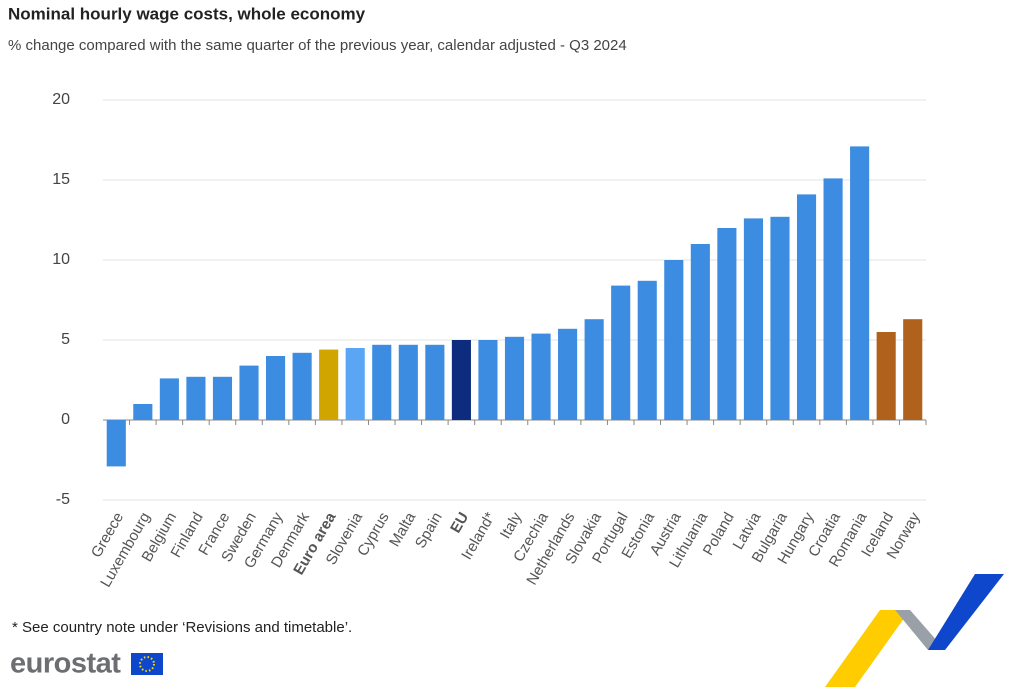  I want to click on chart-title: Nominal hourly wage costs, whole economy, so click(187, 13).